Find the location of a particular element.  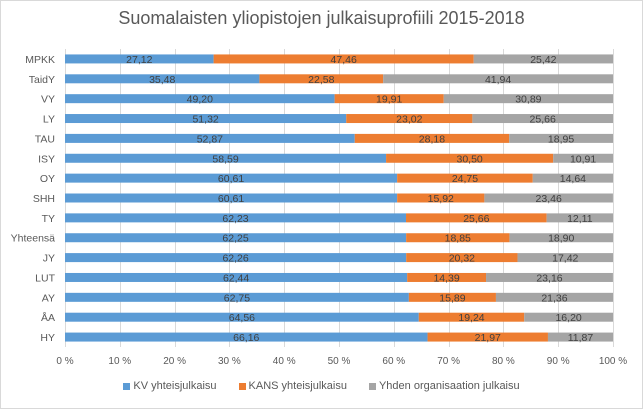

data-label: 19,24 is located at coordinates (471, 318).